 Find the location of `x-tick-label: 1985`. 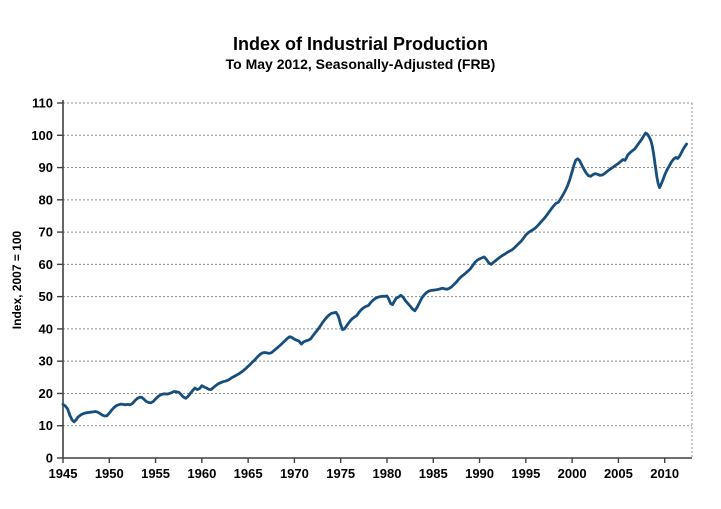

x-tick-label: 1985 is located at coordinates (433, 473).